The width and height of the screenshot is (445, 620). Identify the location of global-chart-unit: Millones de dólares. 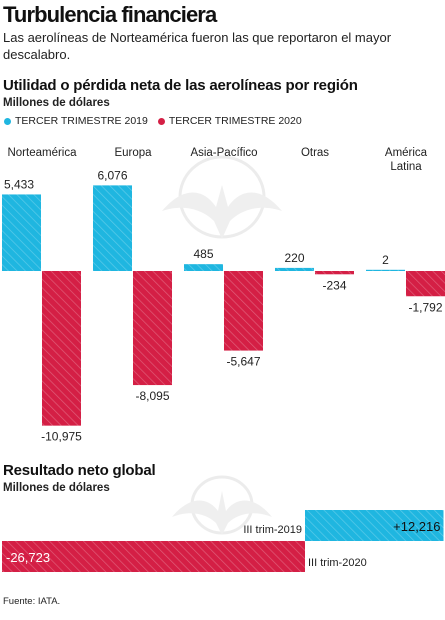
(56, 488).